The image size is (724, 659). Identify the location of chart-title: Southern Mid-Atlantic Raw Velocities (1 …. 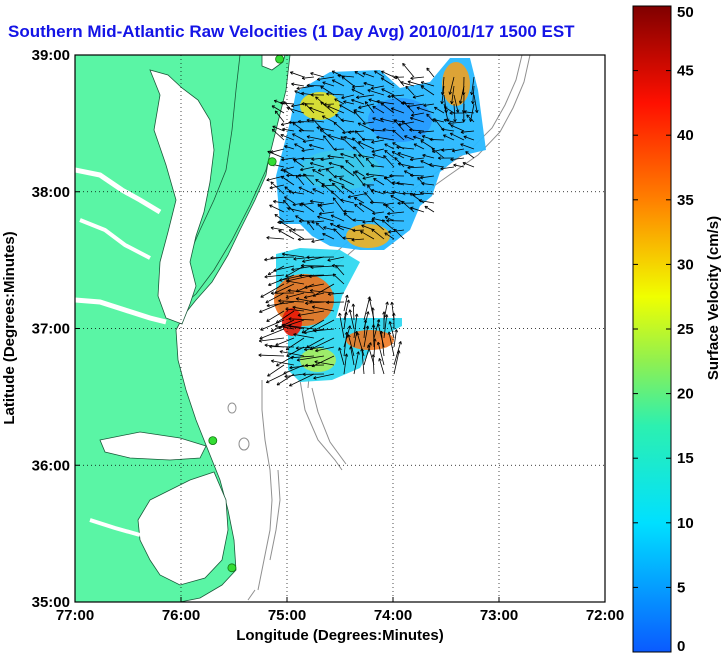
(291, 31).